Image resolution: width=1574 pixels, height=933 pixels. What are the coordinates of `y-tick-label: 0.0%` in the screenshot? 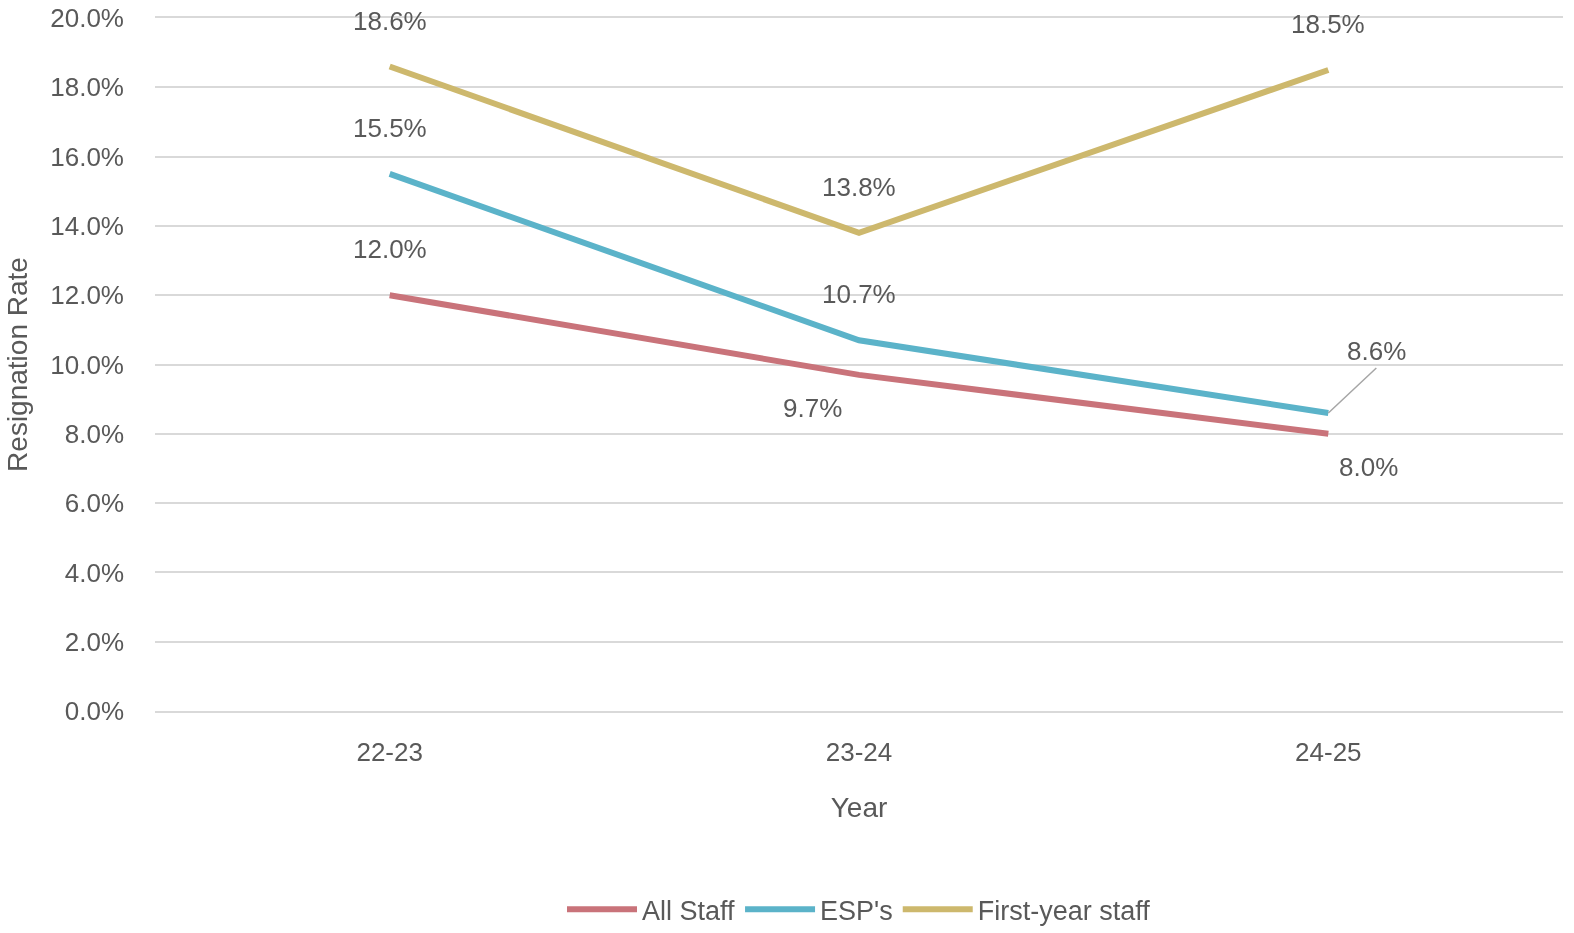 It's located at (94, 711).